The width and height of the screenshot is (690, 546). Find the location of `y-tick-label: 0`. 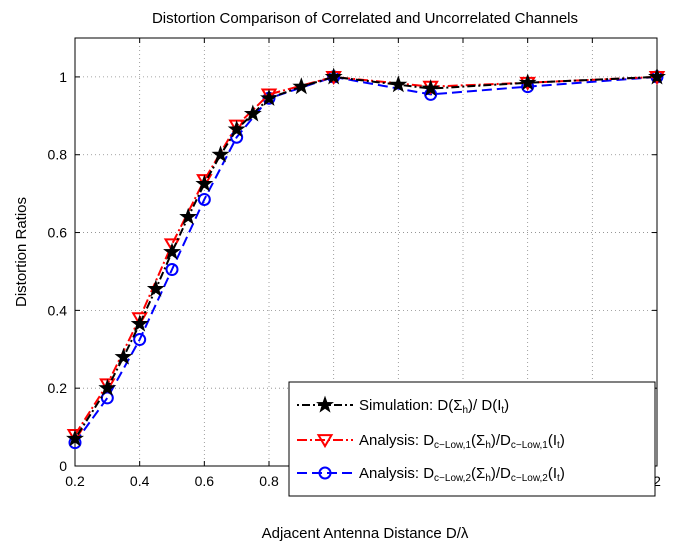

y-tick-label: 0 is located at coordinates (63, 466).